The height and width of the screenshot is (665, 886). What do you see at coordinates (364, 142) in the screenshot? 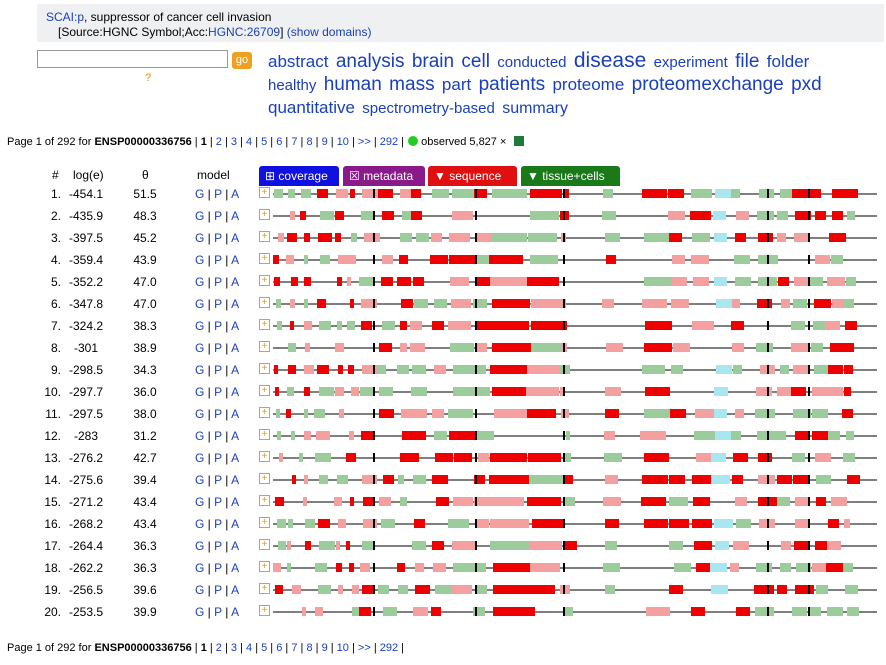
I see `page-next-link: >>` at bounding box center [364, 142].